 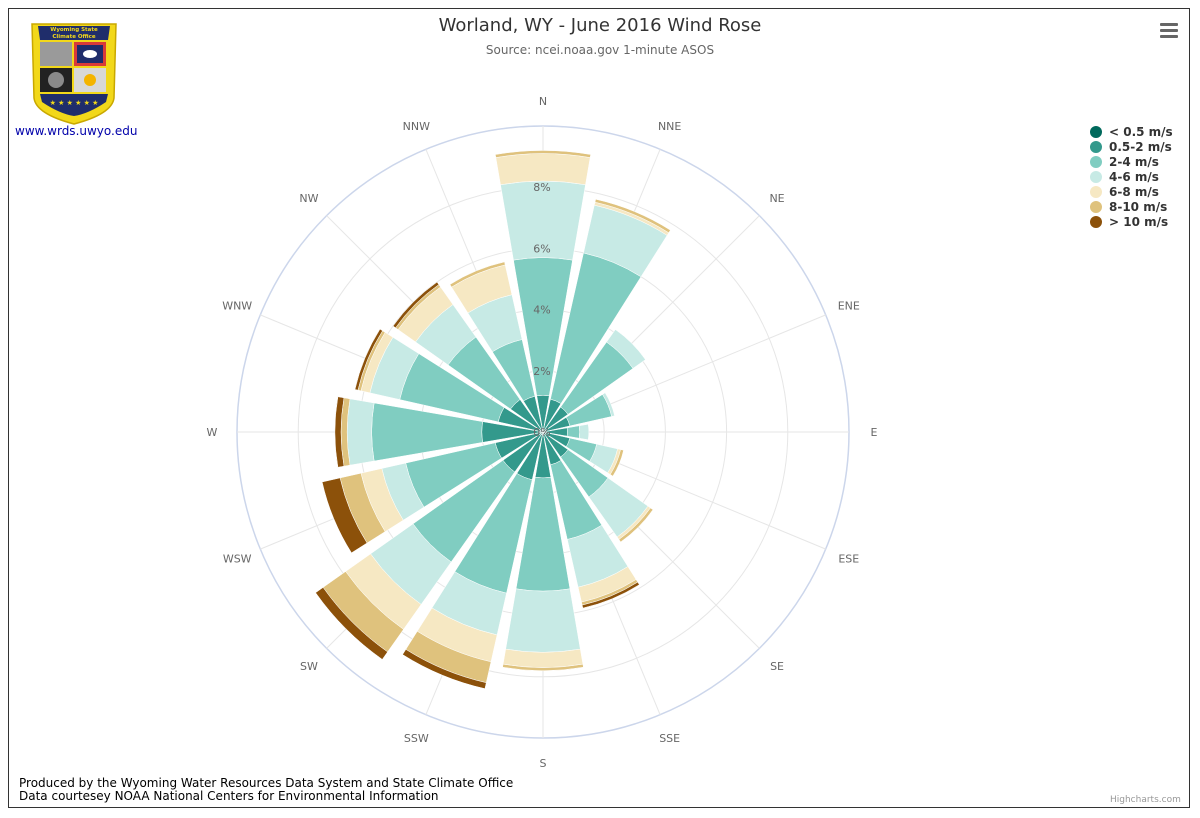 What do you see at coordinates (616, 463) in the screenshot?
I see `bar-ese-segment` at bounding box center [616, 463].